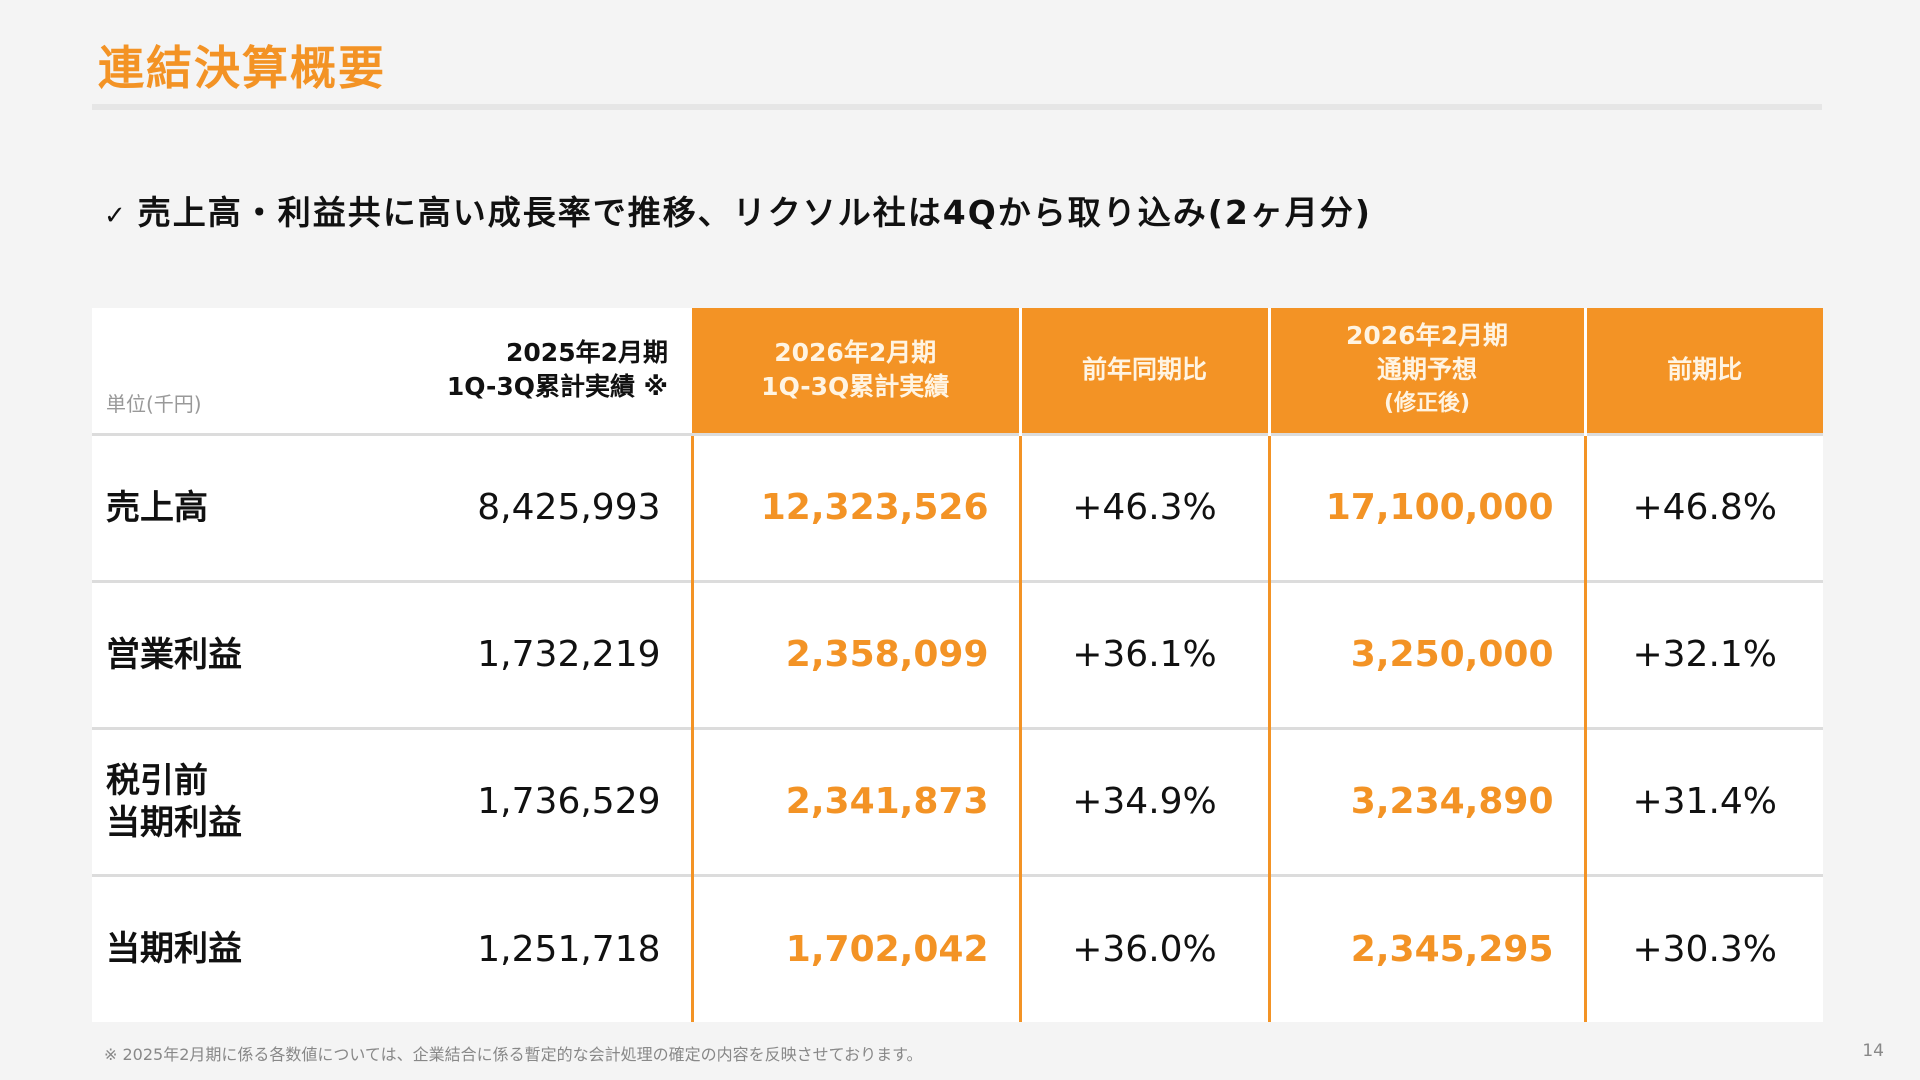 Image resolution: width=1920 pixels, height=1080 pixels. What do you see at coordinates (855, 653) in the screenshot?
I see `current-ytd-value: 2,358,099` at bounding box center [855, 653].